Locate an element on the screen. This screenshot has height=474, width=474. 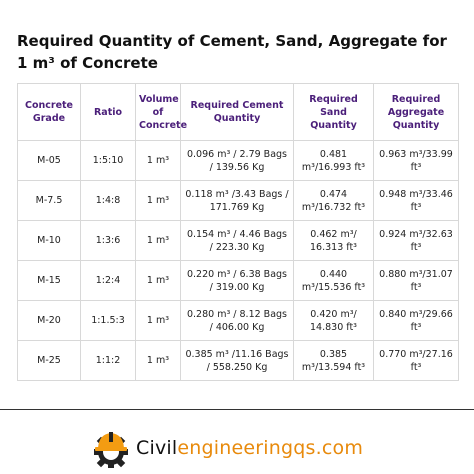
header-cell: Concrete Grade is located at coordinates (49, 112).